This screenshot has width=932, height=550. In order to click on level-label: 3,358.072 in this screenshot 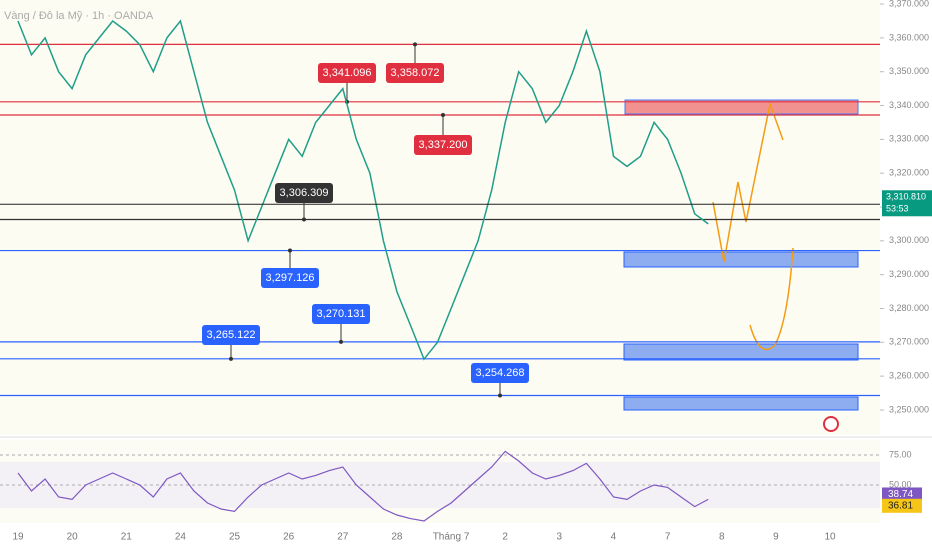, I will do `click(415, 73)`.